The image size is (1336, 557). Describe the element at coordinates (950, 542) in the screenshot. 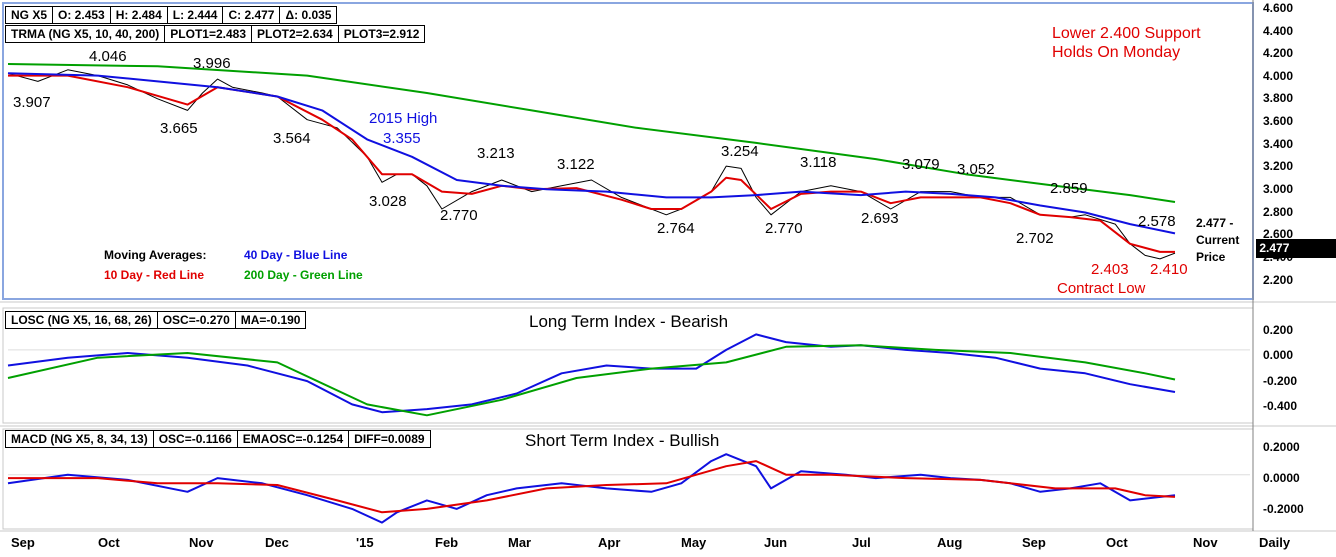

I see `x-tick: Aug` at that location.